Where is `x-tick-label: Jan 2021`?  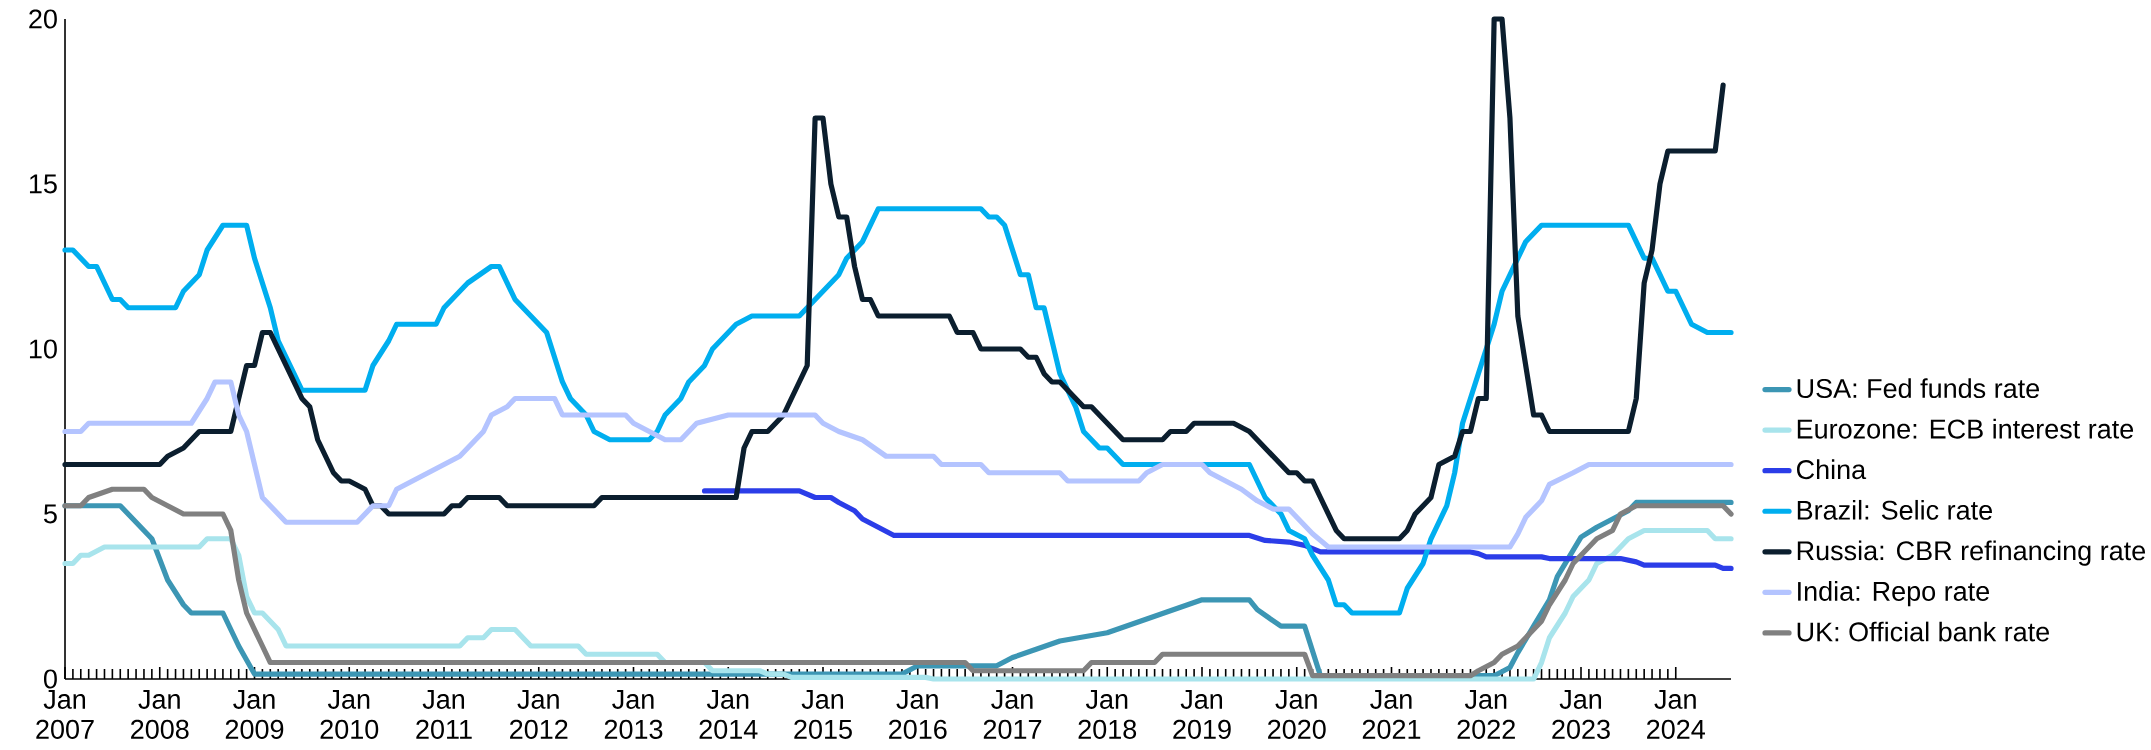 x-tick-label: Jan 2021 is located at coordinates (1391, 714).